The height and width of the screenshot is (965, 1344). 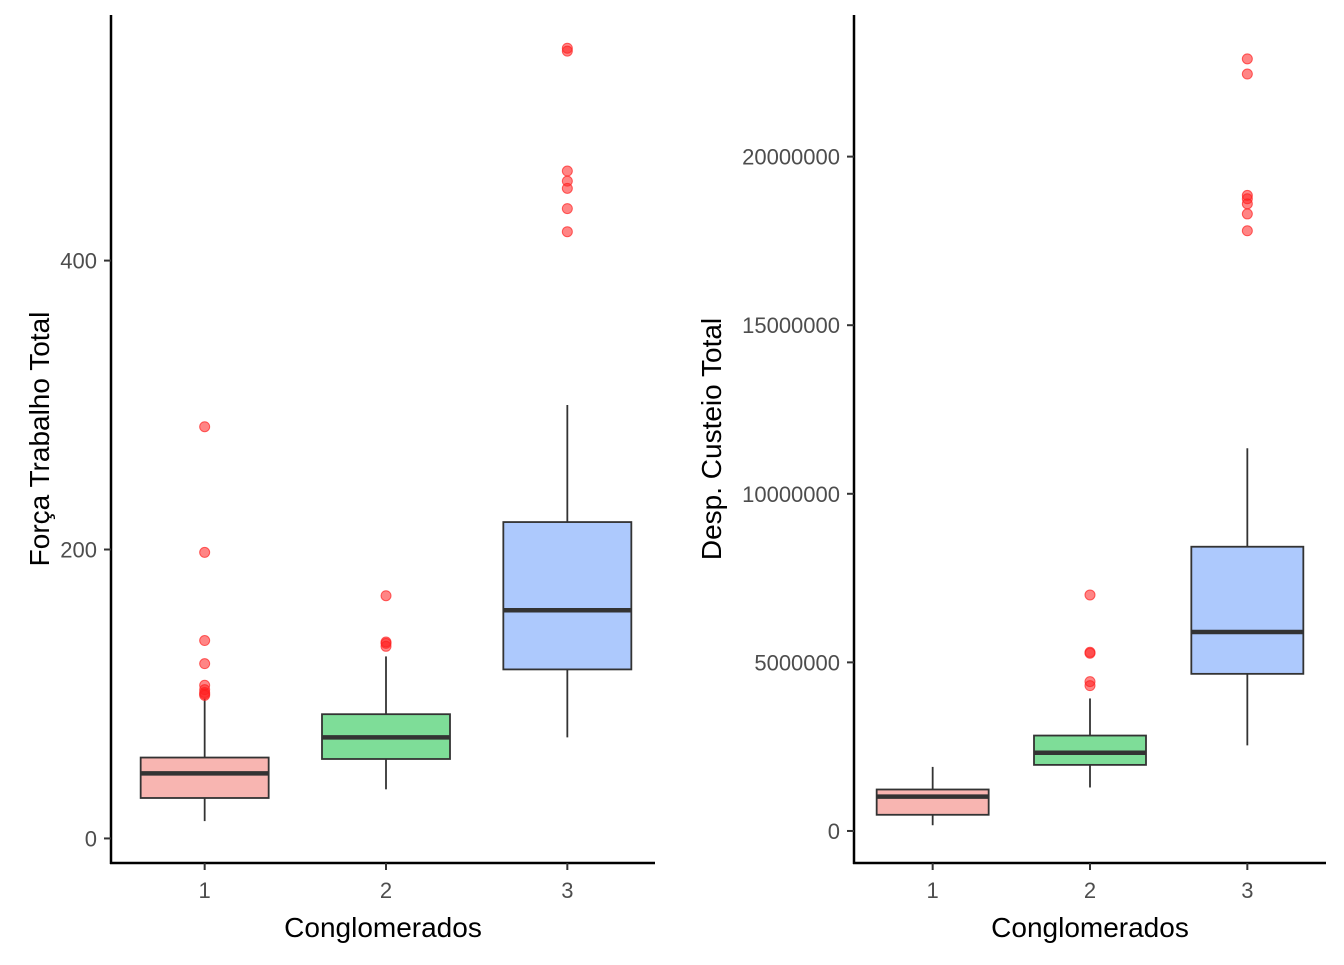 What do you see at coordinates (791, 325) in the screenshot?
I see `y-tick-label: 15000000` at bounding box center [791, 325].